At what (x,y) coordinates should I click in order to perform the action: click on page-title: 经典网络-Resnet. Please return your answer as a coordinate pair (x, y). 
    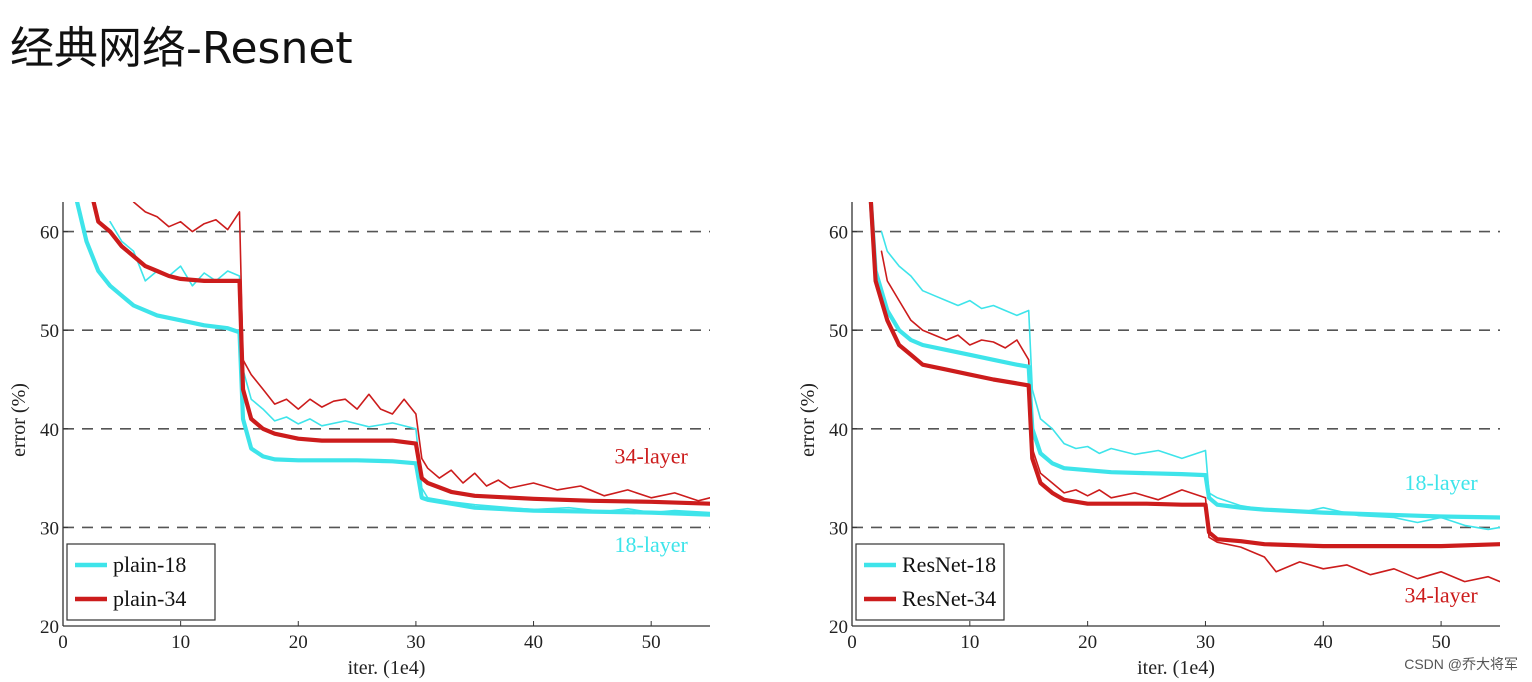
    Looking at the image, I should click on (181, 48).